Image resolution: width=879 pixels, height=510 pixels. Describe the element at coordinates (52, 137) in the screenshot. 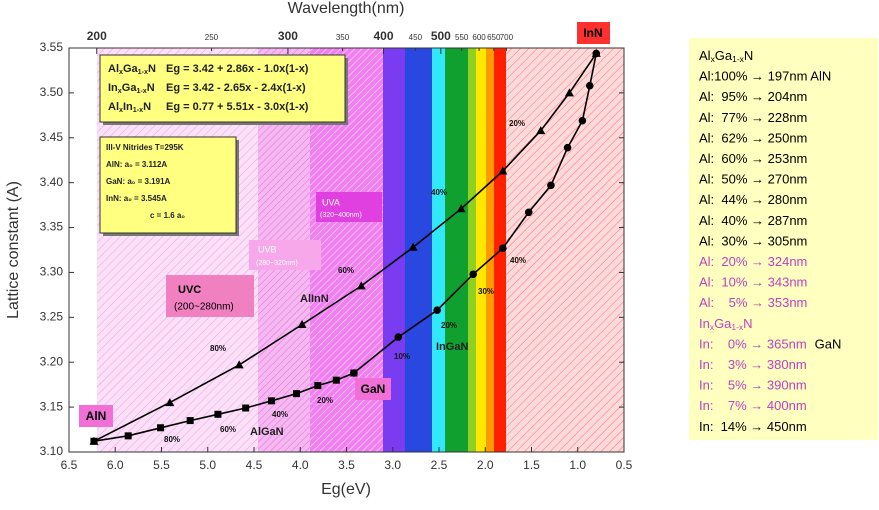

I see `y-tick-label: 3.45` at that location.